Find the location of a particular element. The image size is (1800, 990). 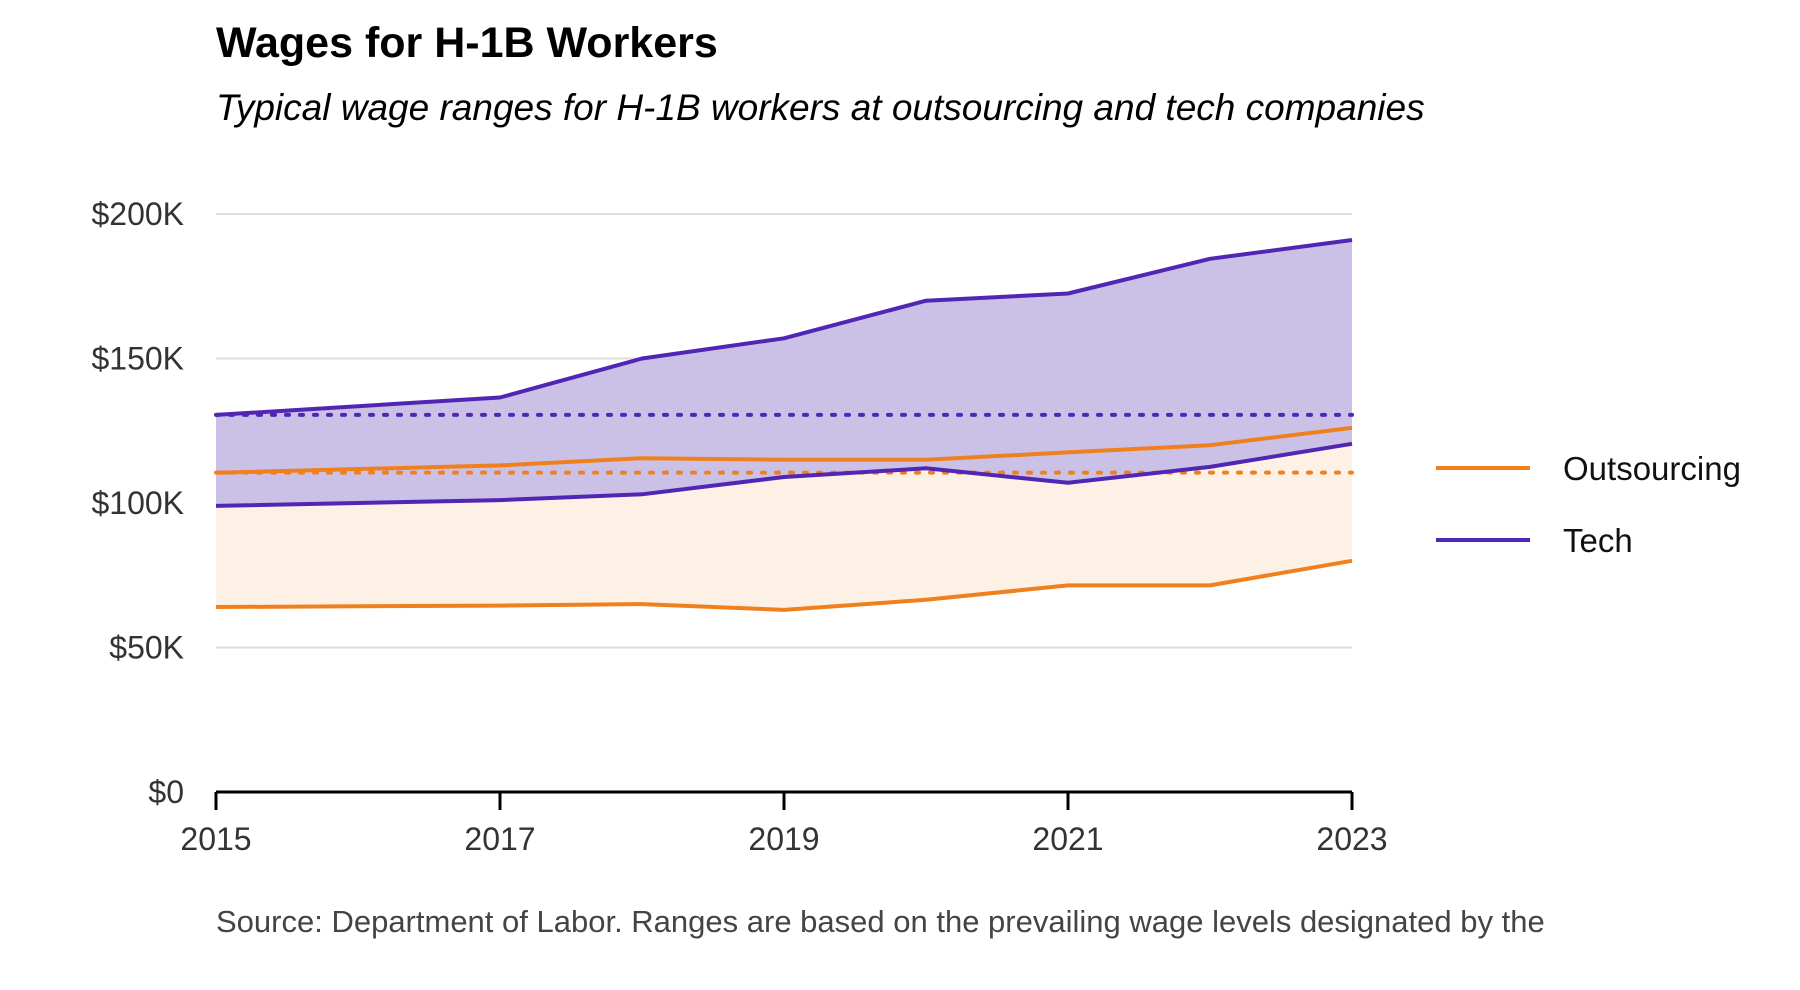

x-tick-label: 2015 is located at coordinates (215, 839).